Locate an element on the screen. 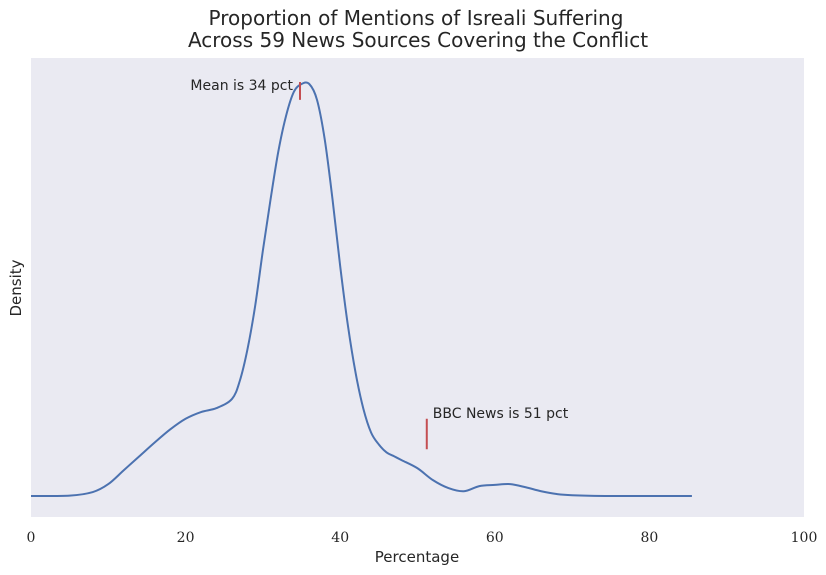 Image resolution: width=826 pixels, height=575 pixels. x-tick-labels: 0 20 40 60 80 100 is located at coordinates (422, 538).